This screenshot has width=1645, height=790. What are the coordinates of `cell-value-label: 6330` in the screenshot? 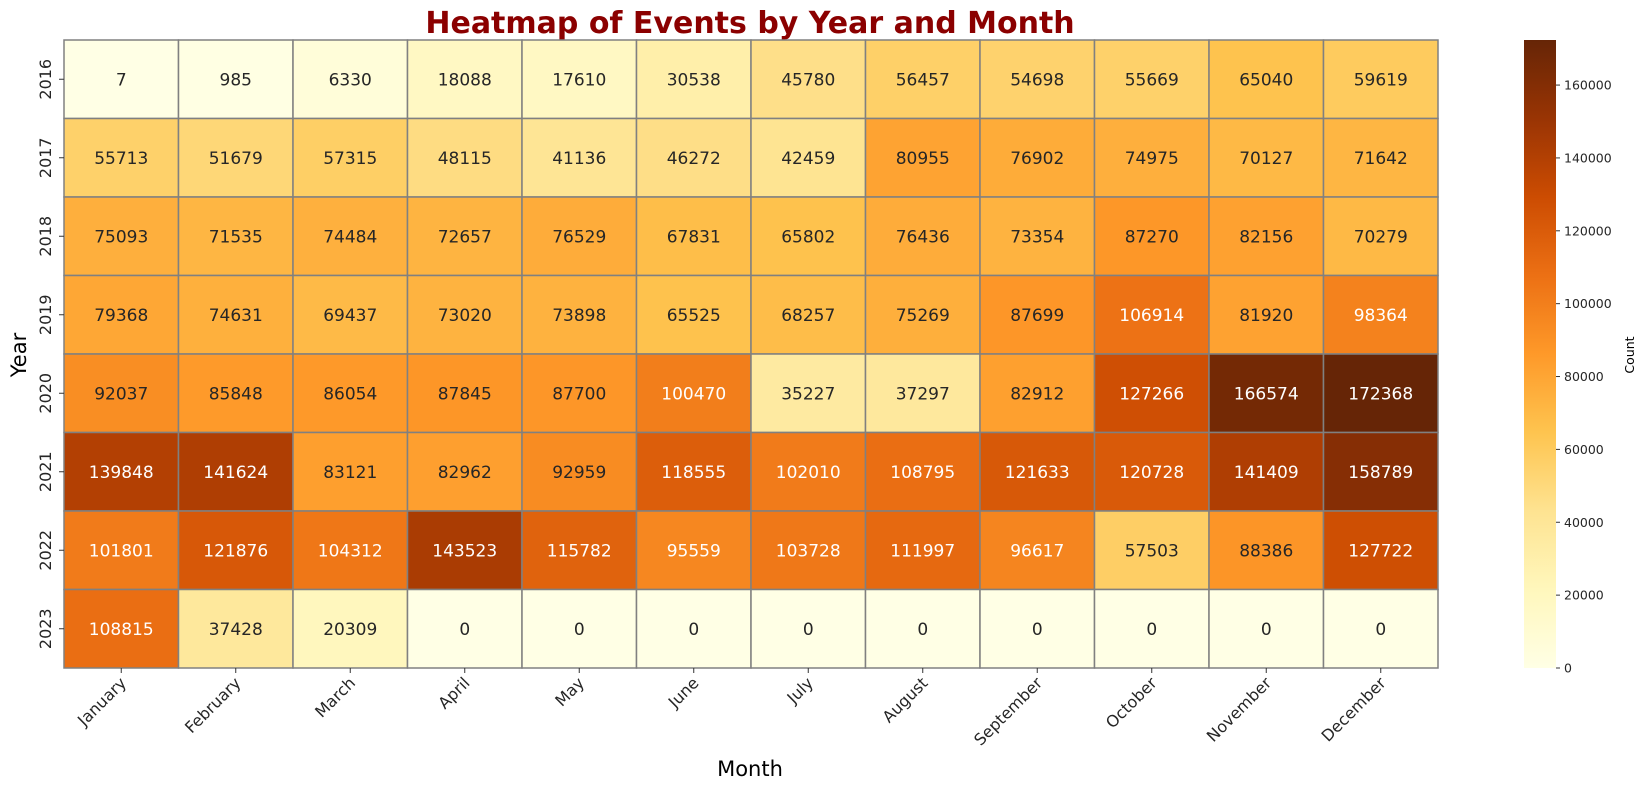 It's located at (350, 80).